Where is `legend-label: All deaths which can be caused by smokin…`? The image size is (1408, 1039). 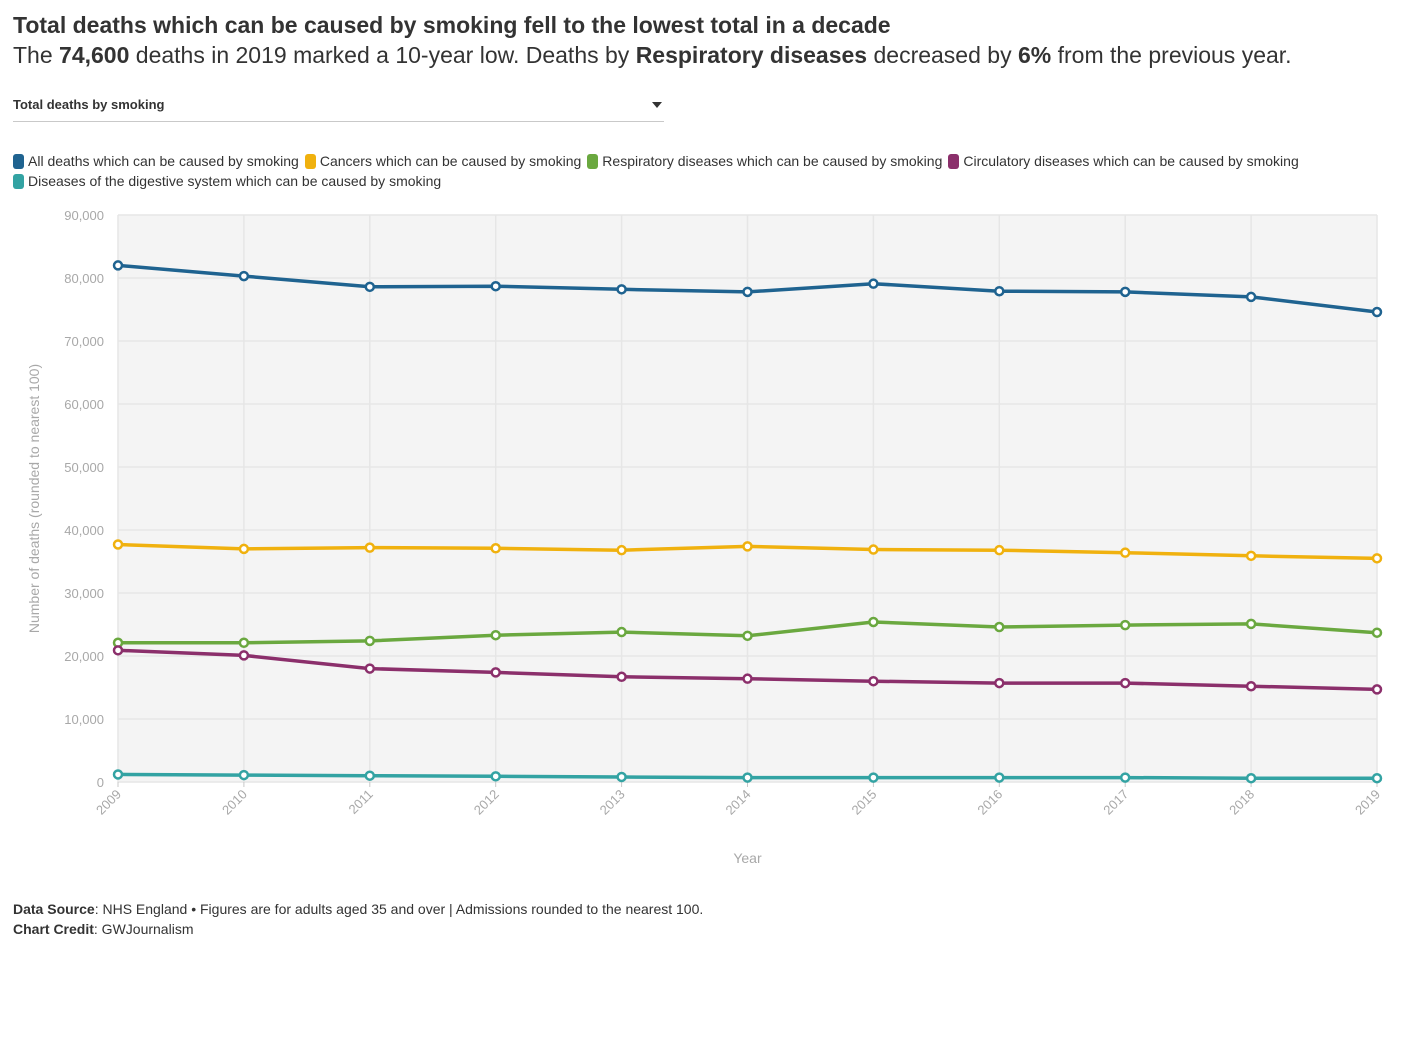
legend-label: All deaths which can be caused by smokin… is located at coordinates (163, 161).